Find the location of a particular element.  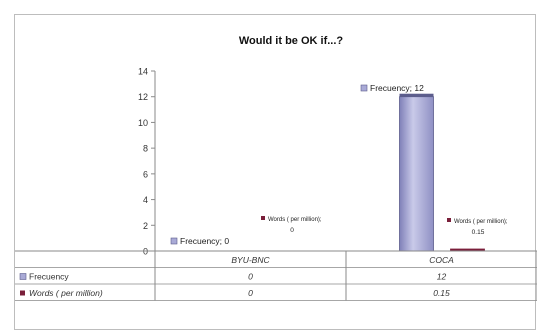

svg-text: Frecuency; 0 is located at coordinates (204, 241).